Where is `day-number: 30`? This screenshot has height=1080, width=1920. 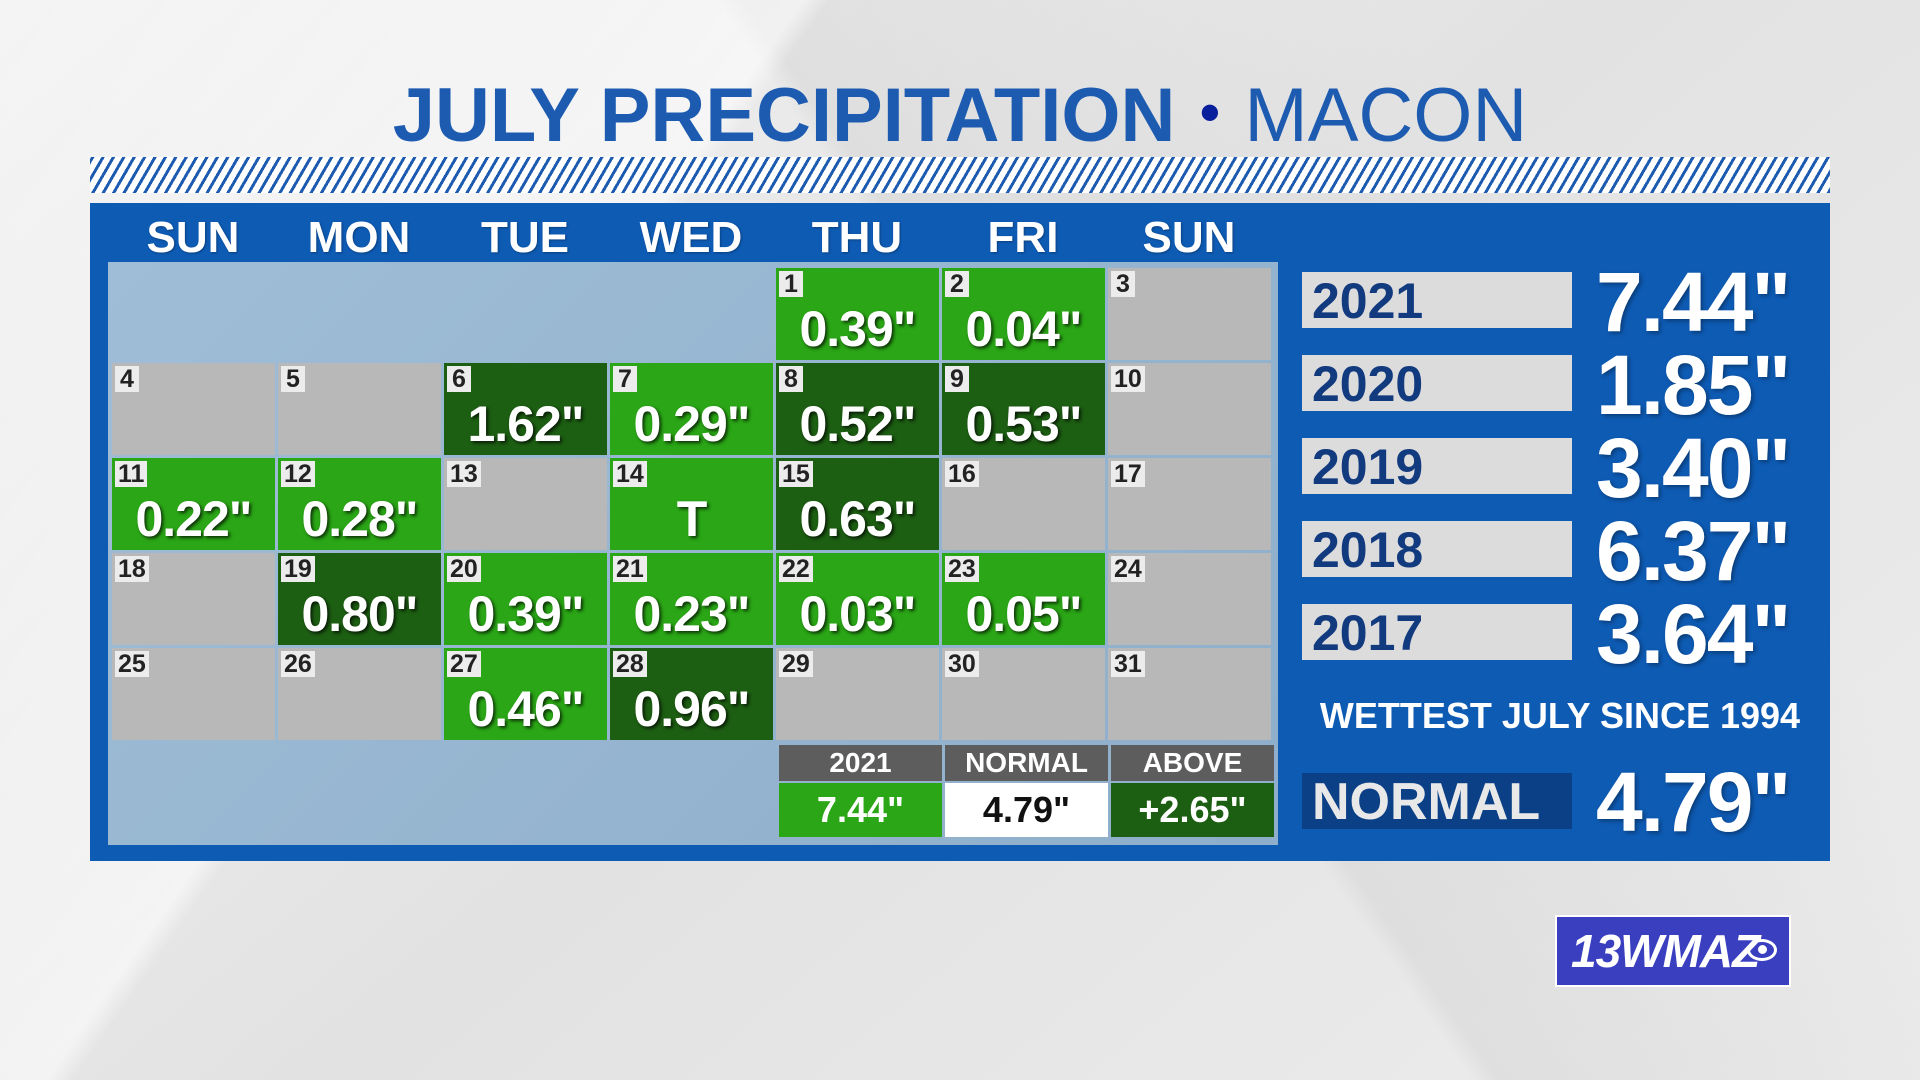 day-number: 30 is located at coordinates (962, 664).